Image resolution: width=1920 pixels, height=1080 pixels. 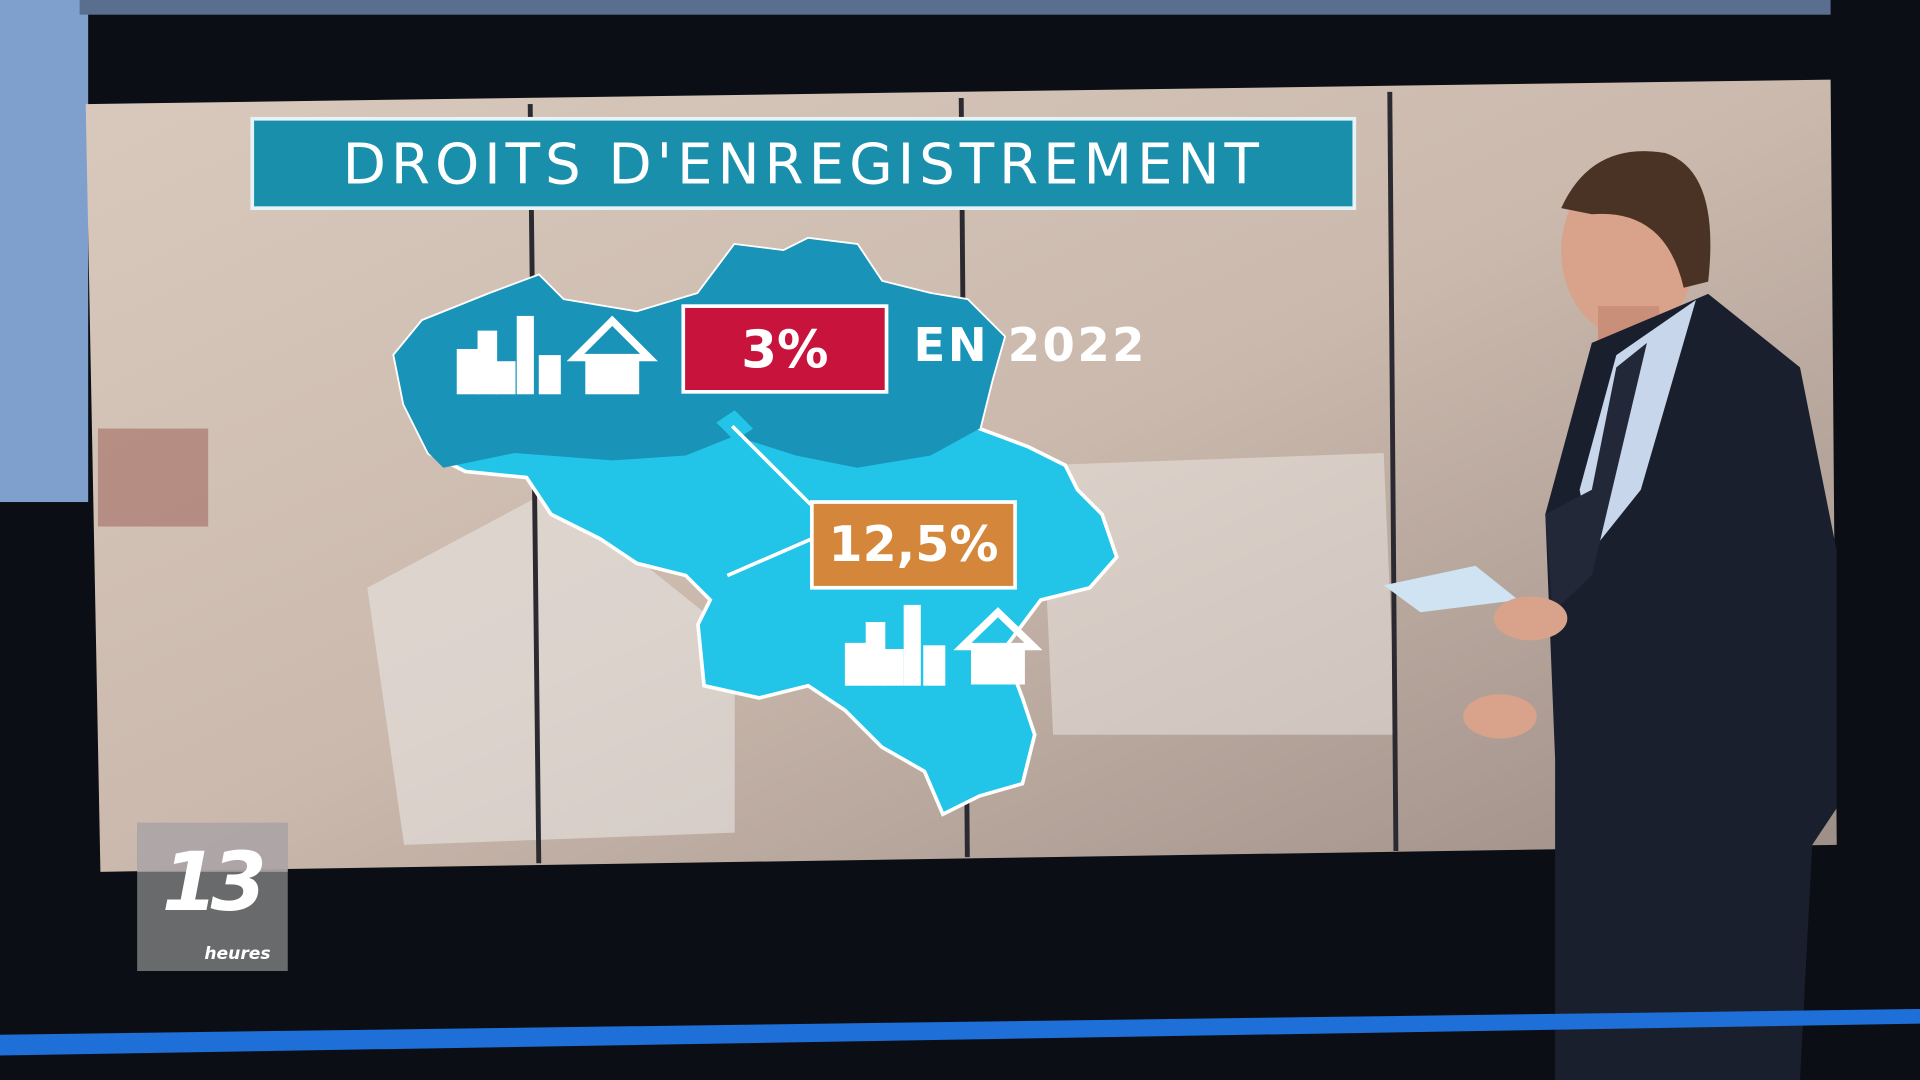 What do you see at coordinates (153, 477) in the screenshot?
I see `background-object` at bounding box center [153, 477].